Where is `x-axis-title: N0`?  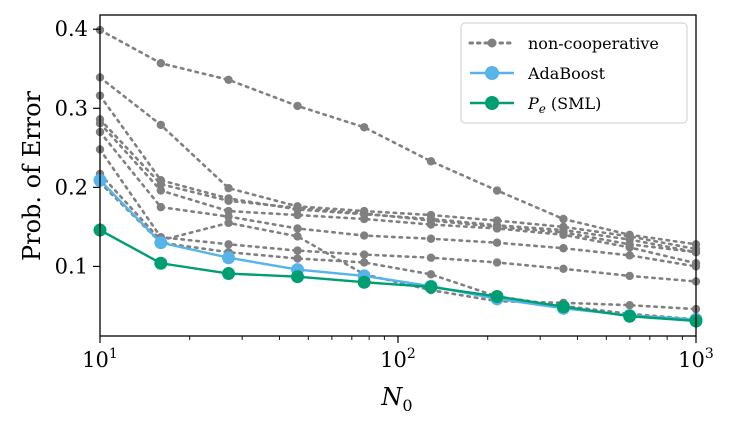
x-axis-title: N0 is located at coordinates (396, 399).